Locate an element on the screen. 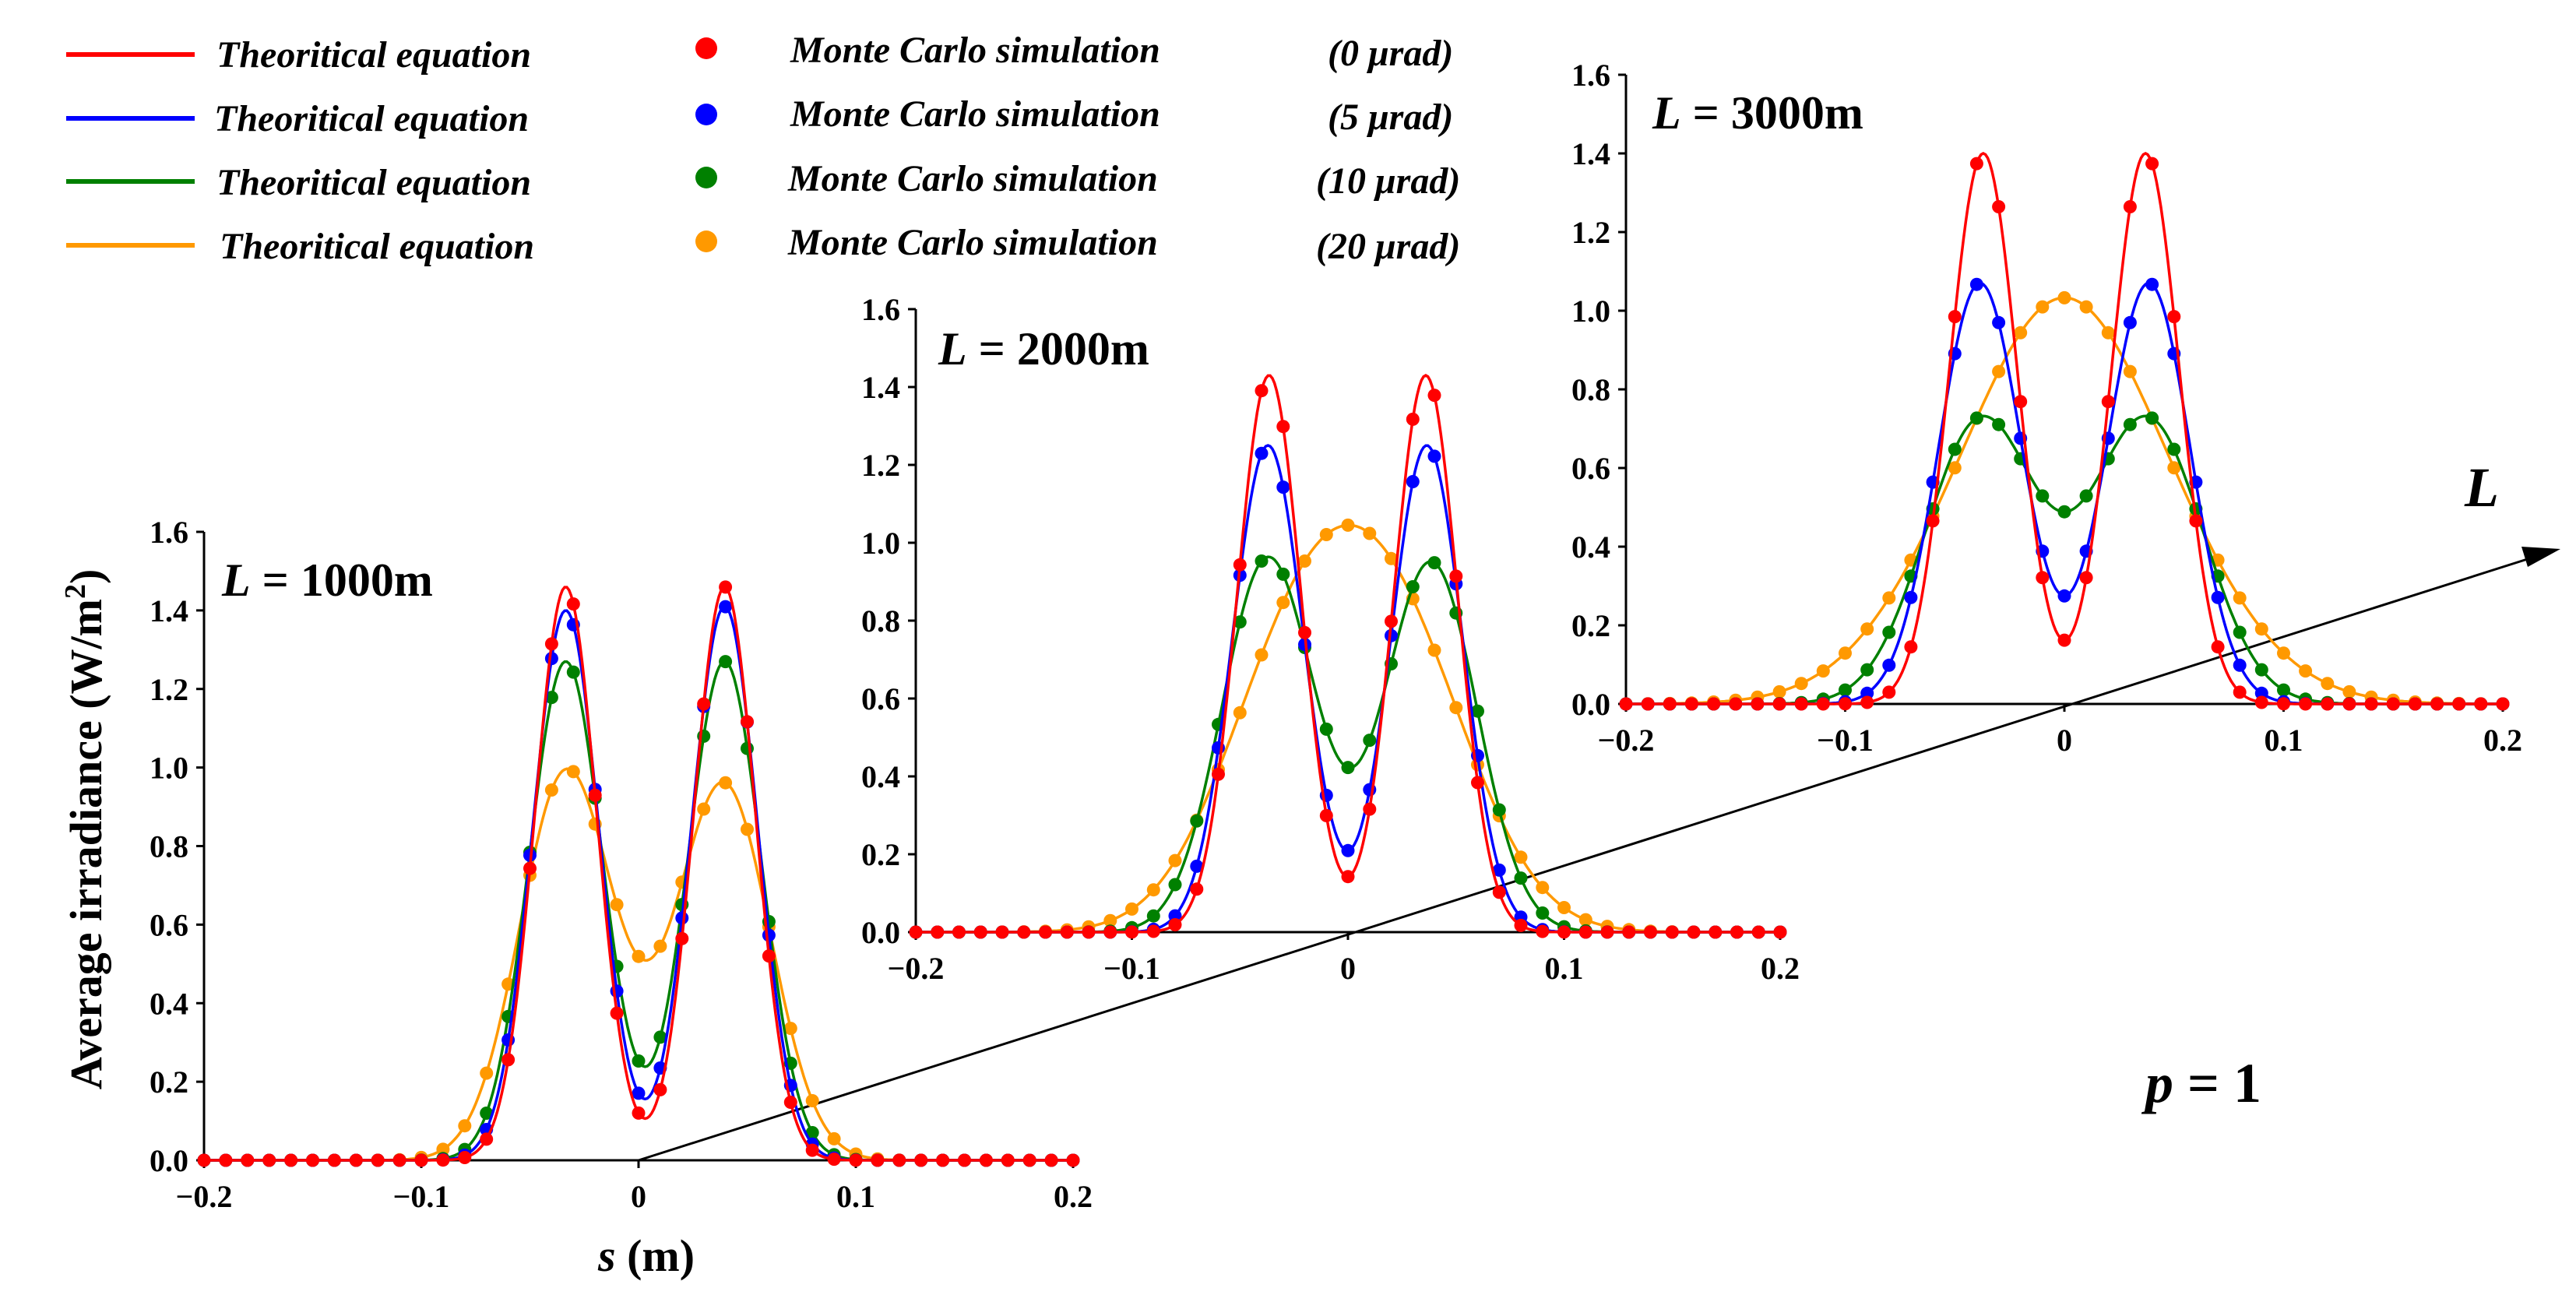 The width and height of the screenshot is (2576, 1295). x-axis-title-unit: (m) is located at coordinates (655, 1255).